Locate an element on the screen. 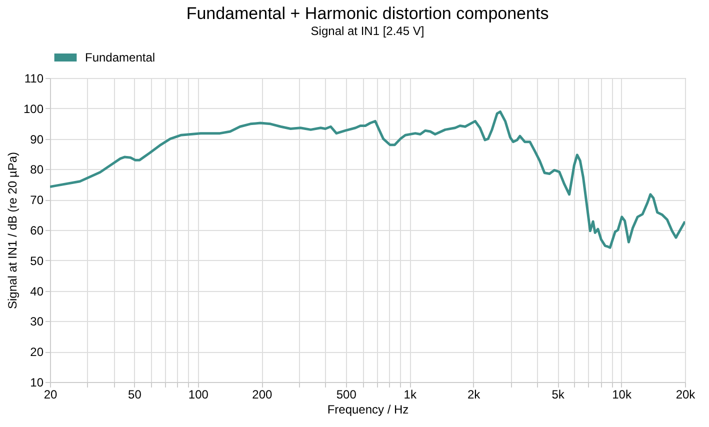 This screenshot has width=709, height=427. y-tick-label: 80 is located at coordinates (37, 169).